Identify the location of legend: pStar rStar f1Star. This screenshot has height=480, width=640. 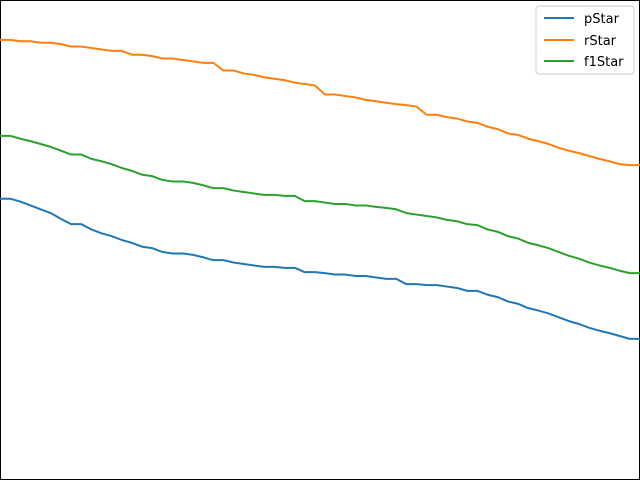
(585, 40).